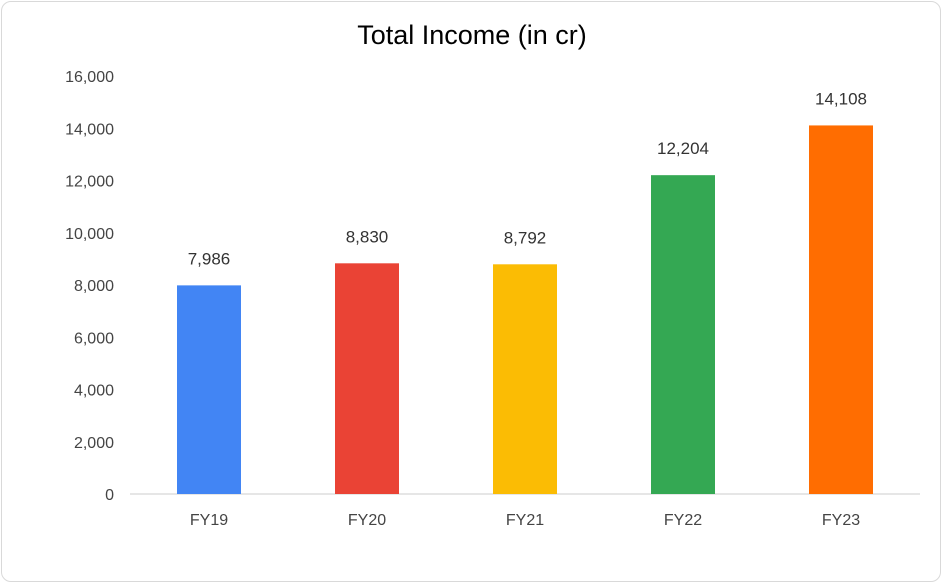 The height and width of the screenshot is (585, 944). Describe the element at coordinates (367, 520) in the screenshot. I see `x-category-label: FY20` at that location.